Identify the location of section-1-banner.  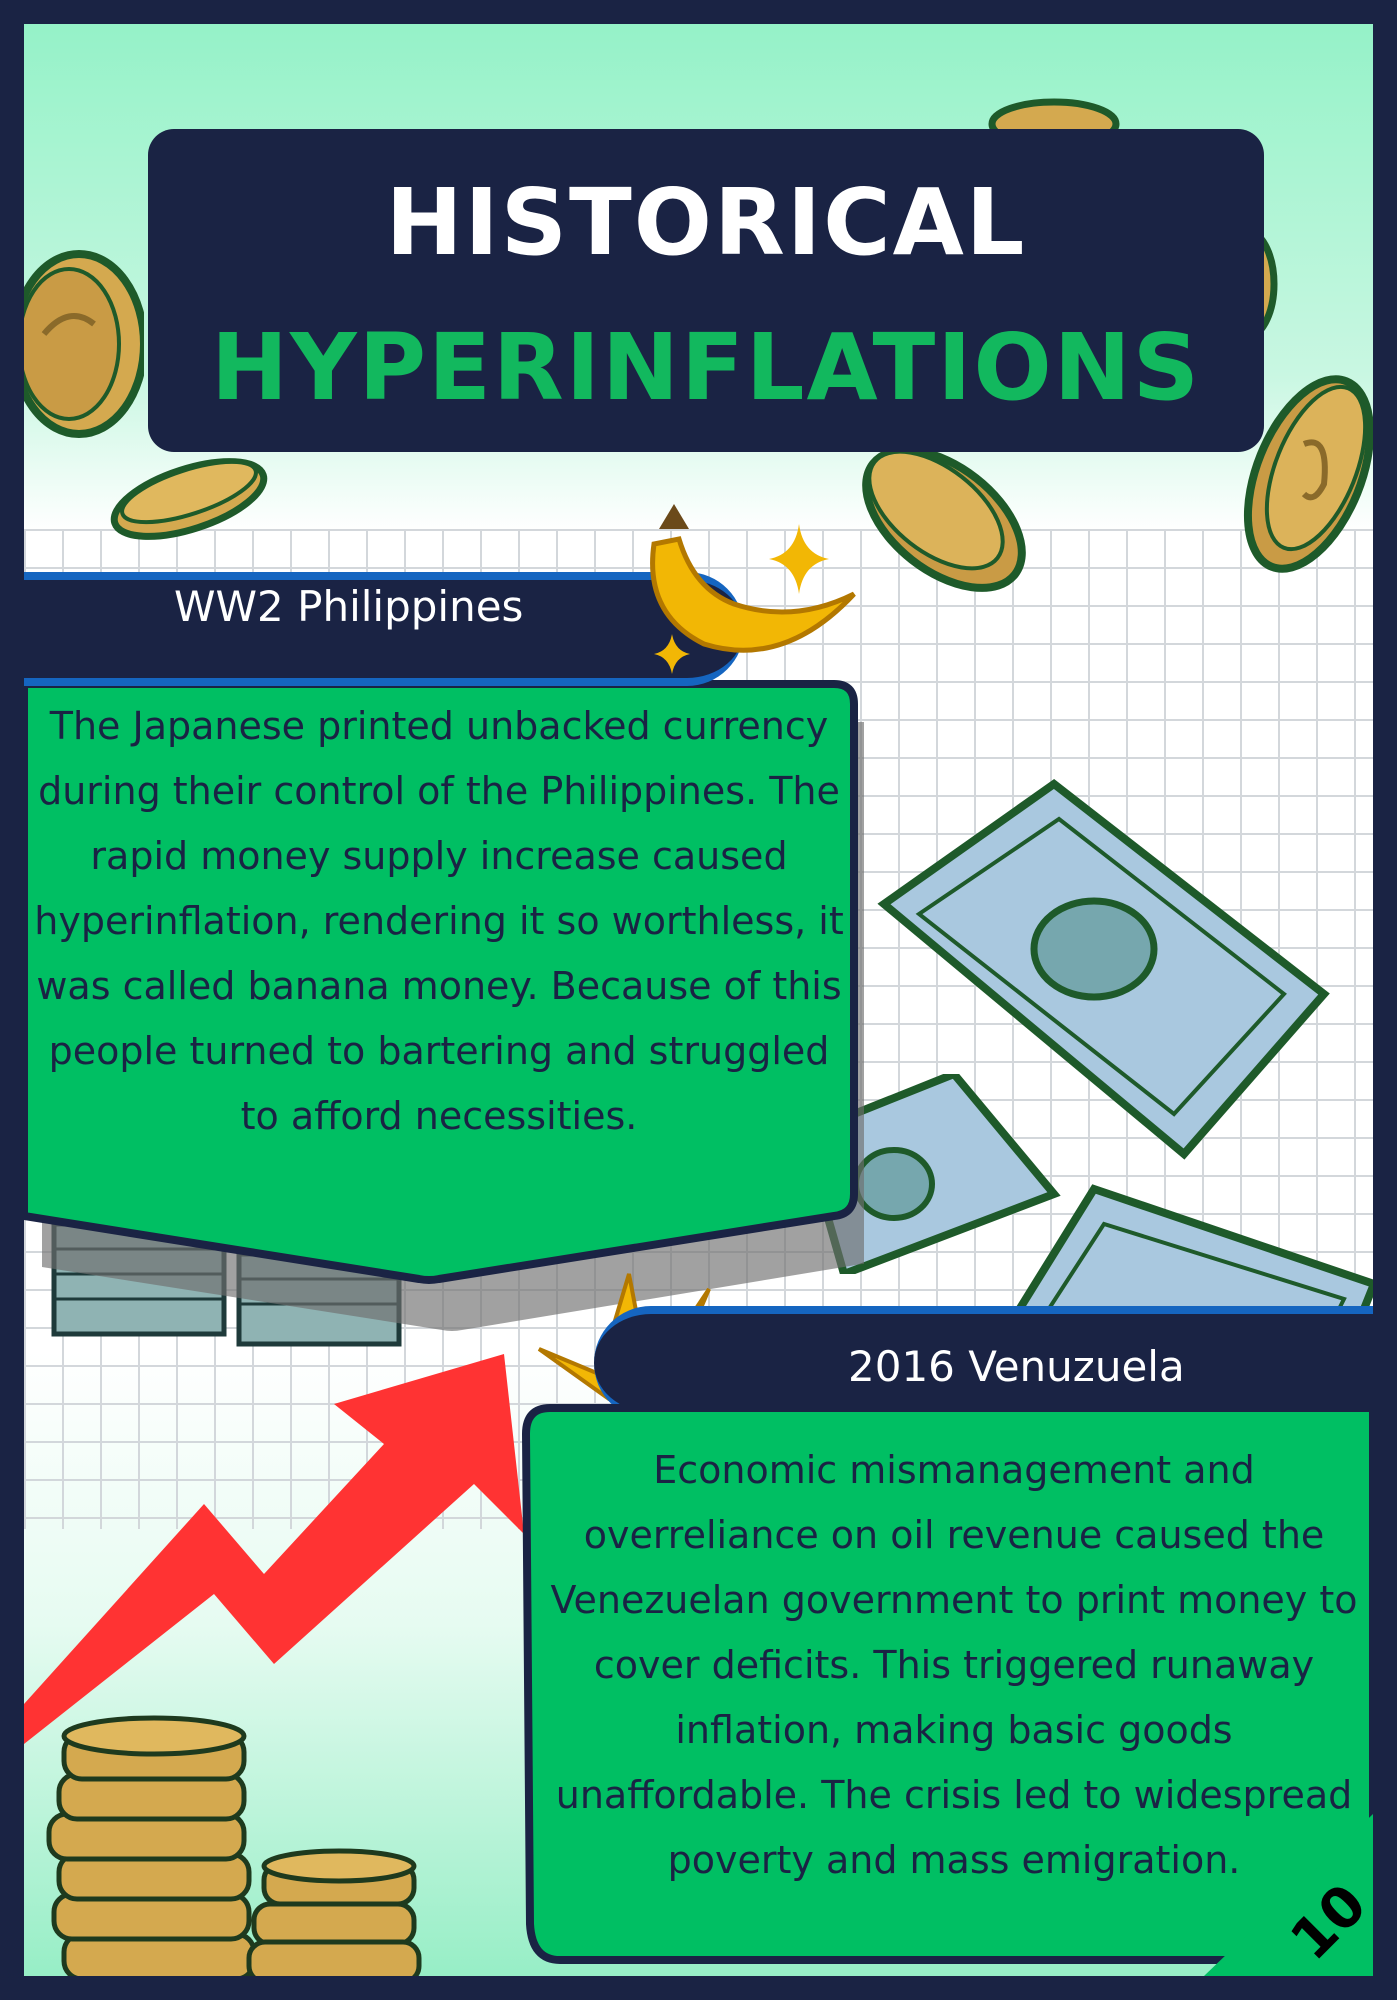
(384, 629).